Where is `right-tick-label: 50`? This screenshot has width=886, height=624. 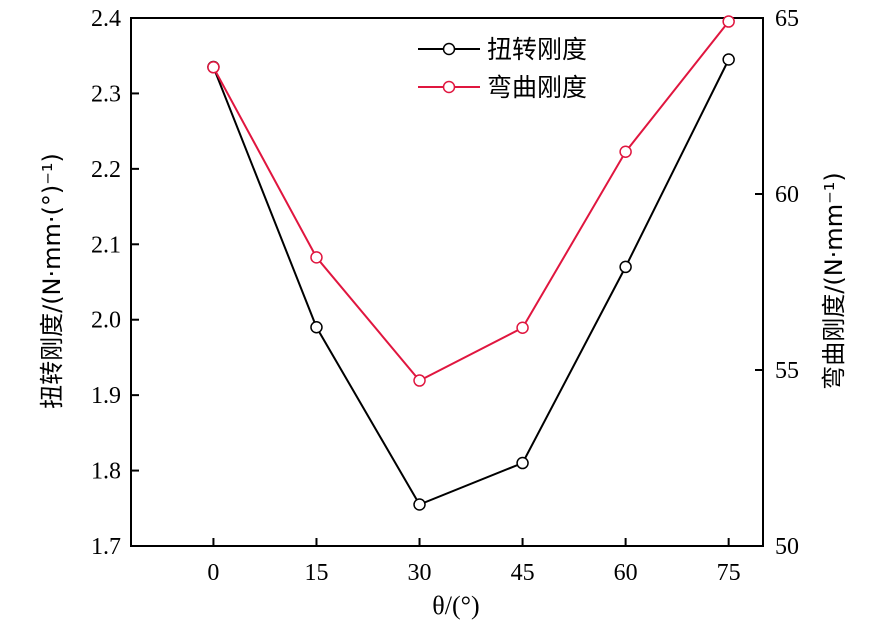 right-tick-label: 50 is located at coordinates (787, 547).